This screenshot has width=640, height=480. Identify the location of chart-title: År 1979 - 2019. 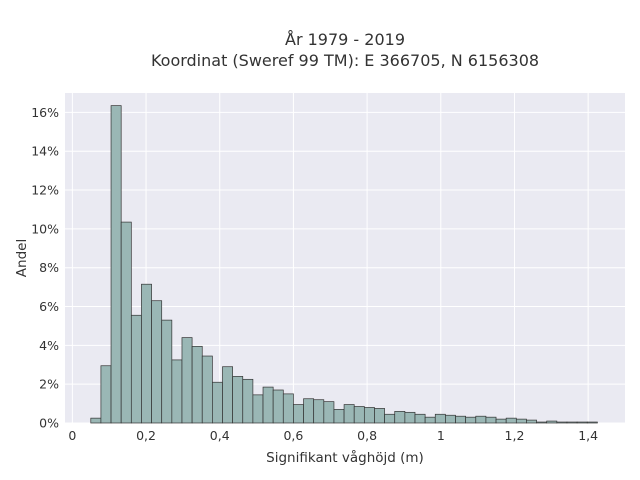
(345, 39).